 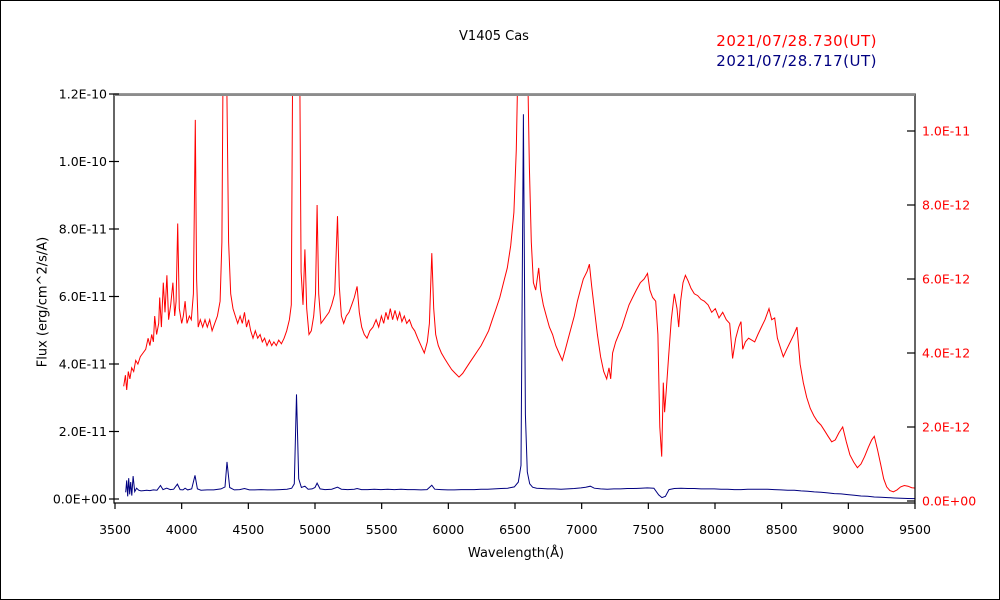 I want to click on y-left-tick-label: 6.0E-11, so click(x=83, y=296).